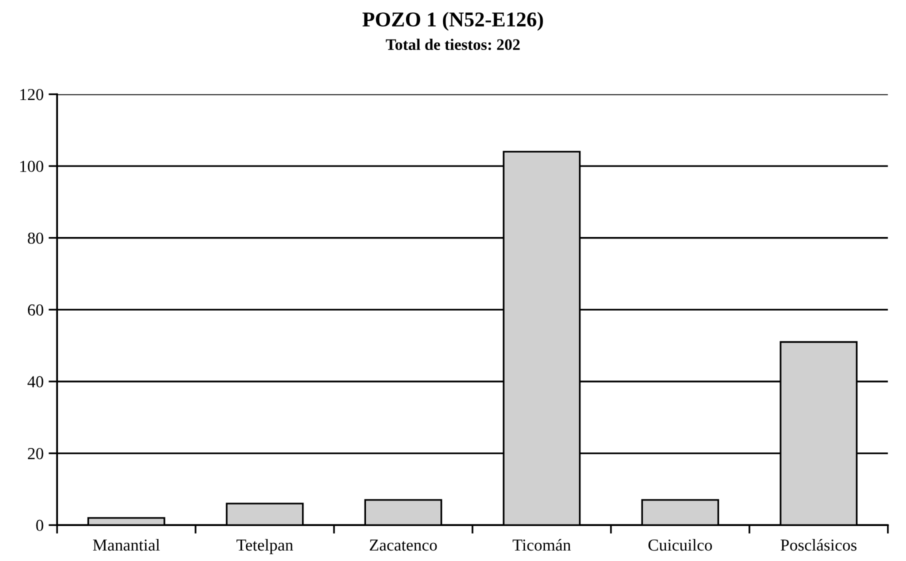  I want to click on chart-title: POZO 1 (N52-E126), so click(452, 21).